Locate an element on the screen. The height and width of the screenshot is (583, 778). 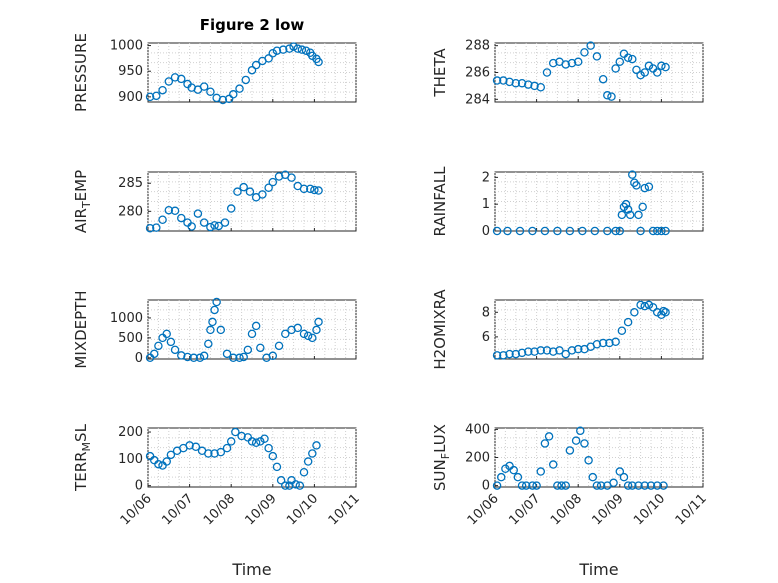
x-tick-label: 10/06 is located at coordinates (136, 509).